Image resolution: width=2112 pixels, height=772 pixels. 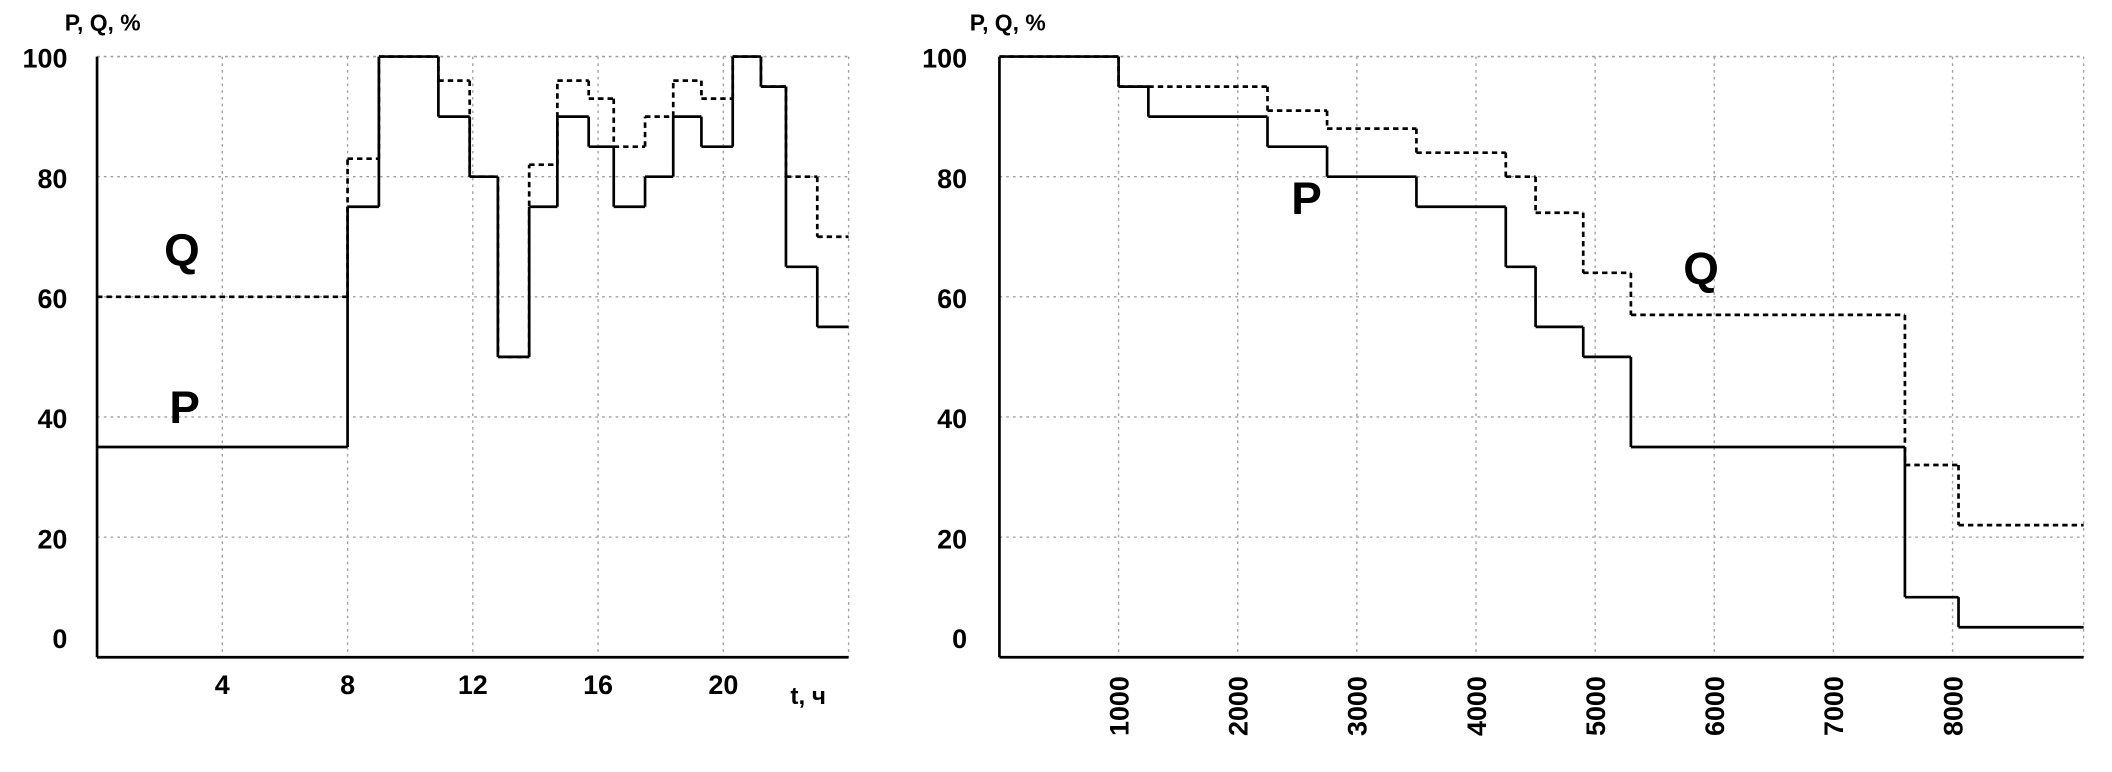 I want to click on x-tick-label: 7000, so click(x=1834, y=706).